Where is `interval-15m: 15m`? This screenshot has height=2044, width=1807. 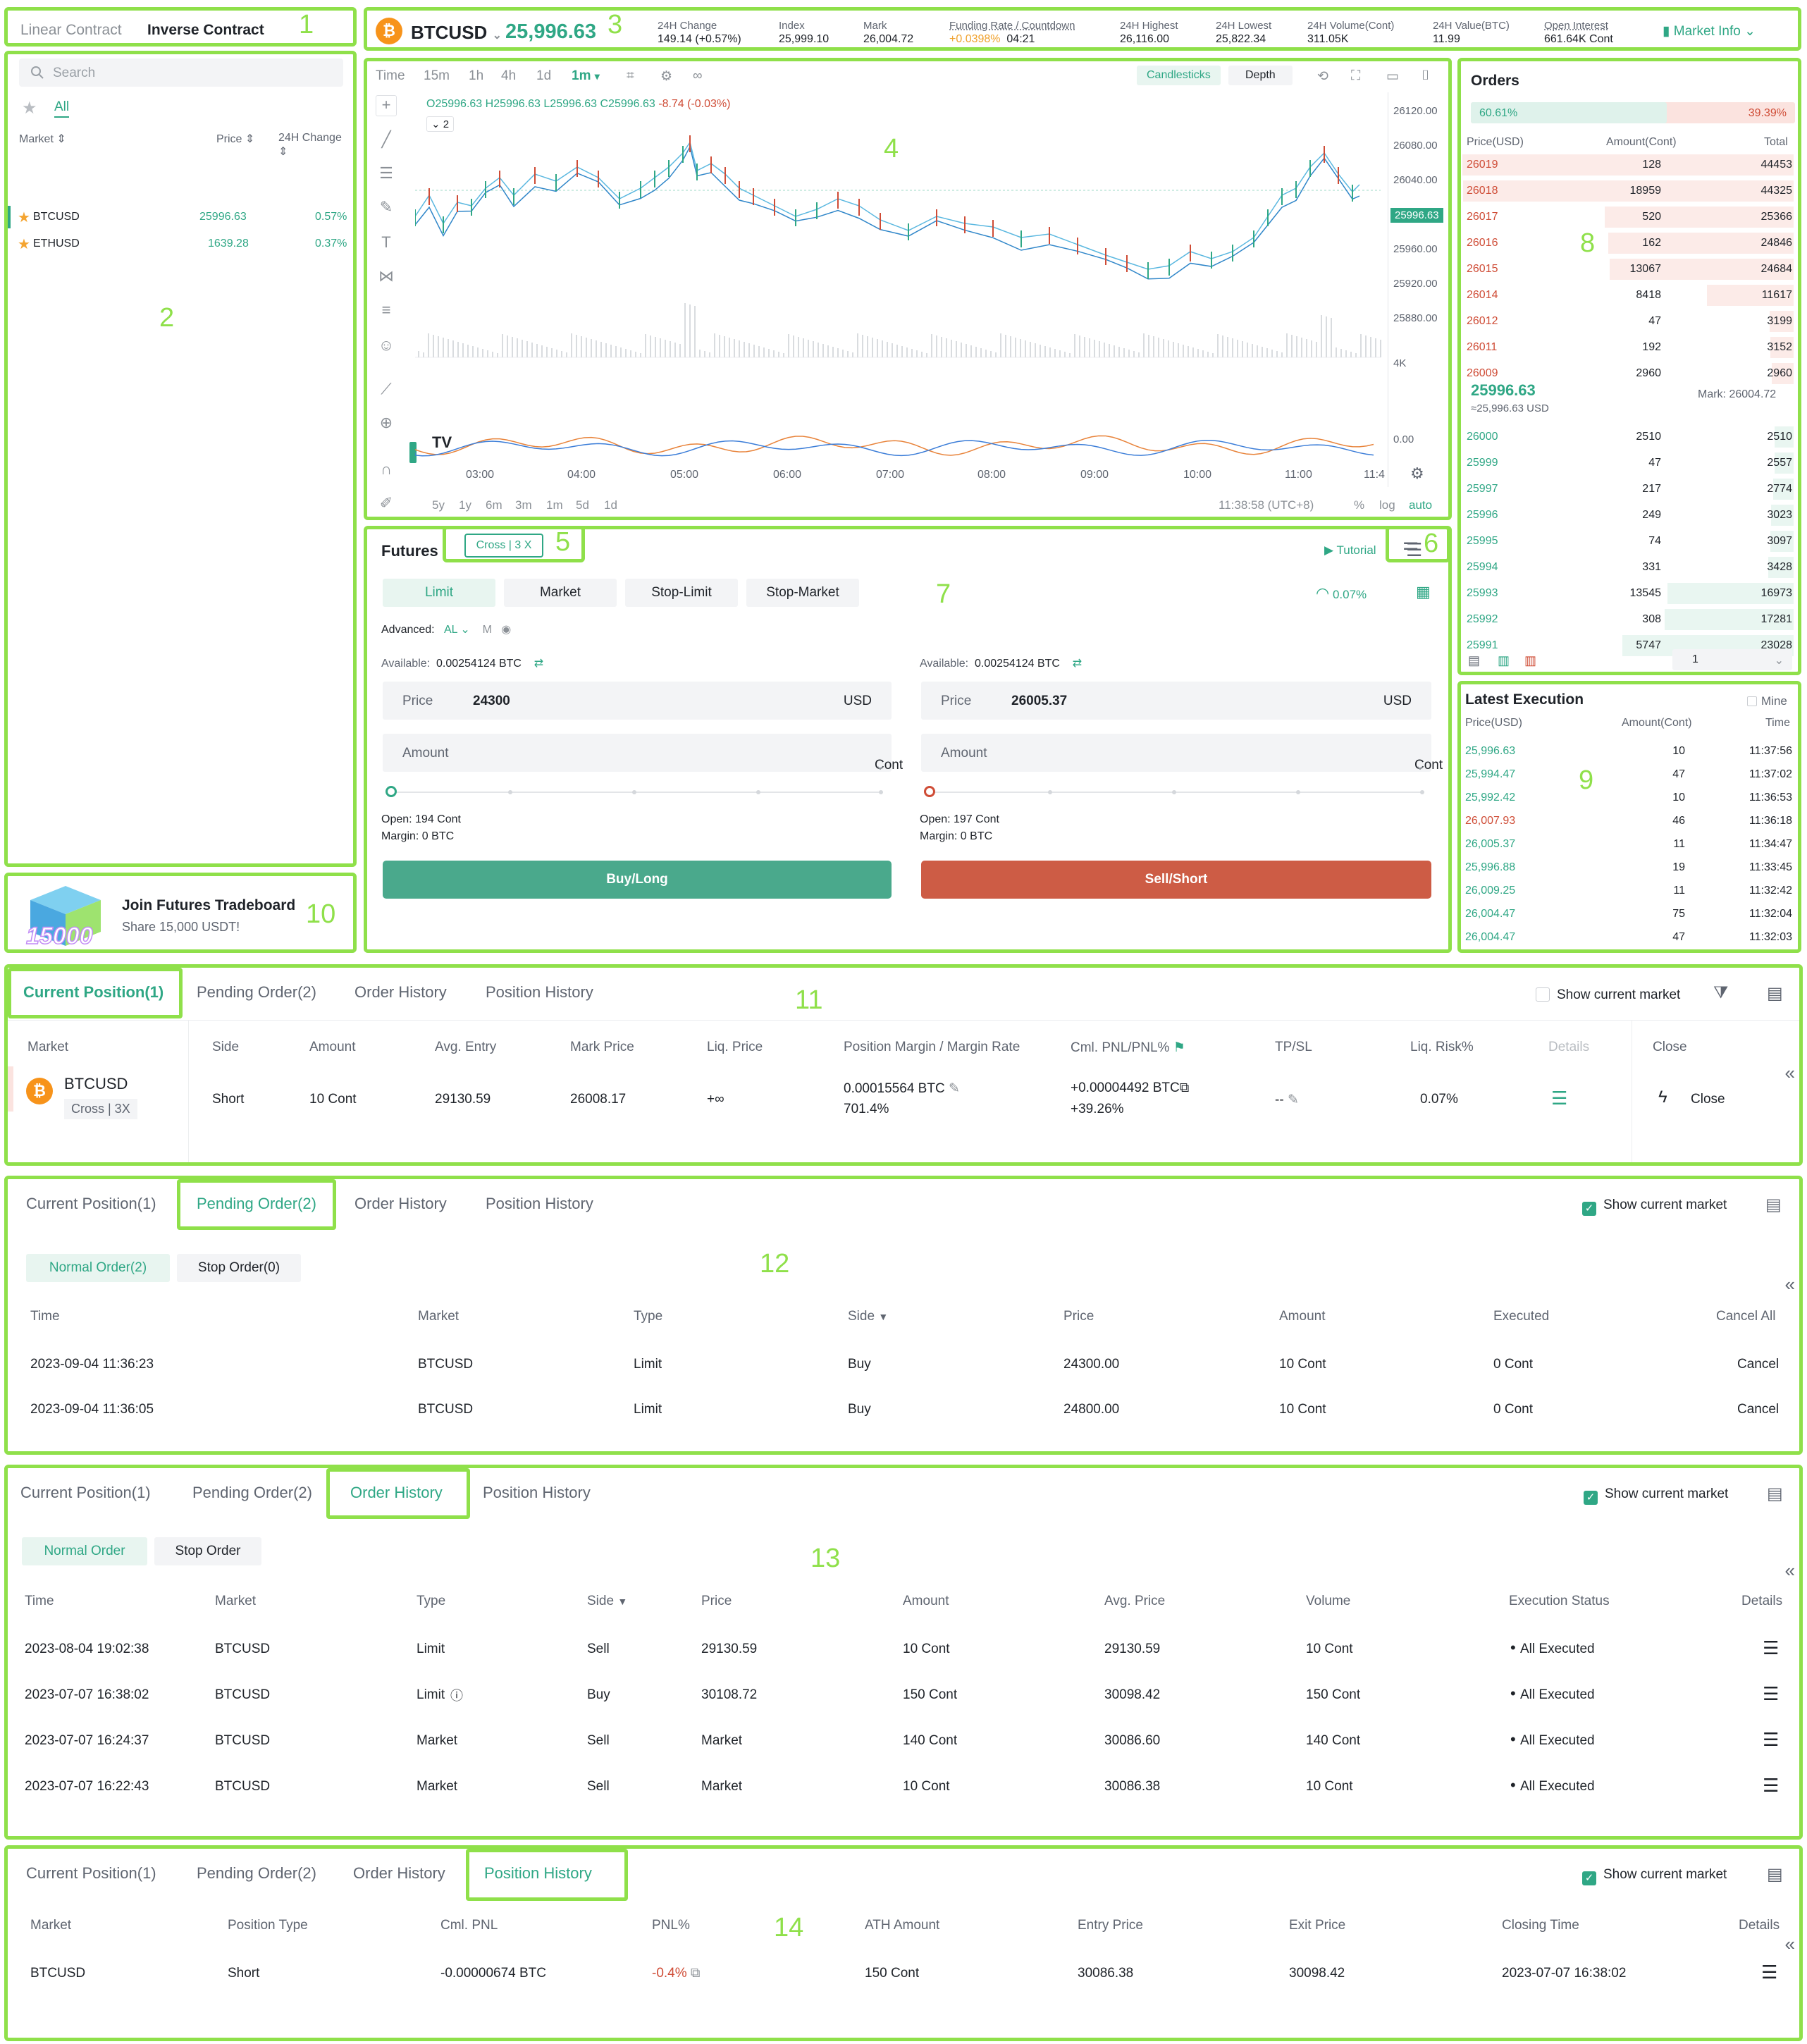
interval-15m: 15m is located at coordinates (437, 76).